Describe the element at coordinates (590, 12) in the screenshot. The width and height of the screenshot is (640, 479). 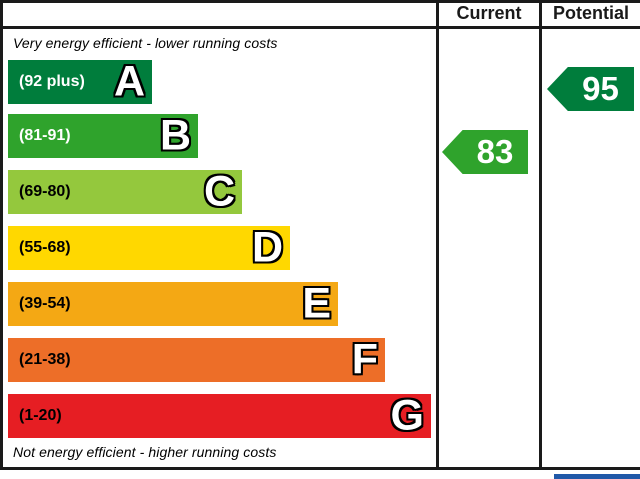
I see `column-header-potential: Potential` at that location.